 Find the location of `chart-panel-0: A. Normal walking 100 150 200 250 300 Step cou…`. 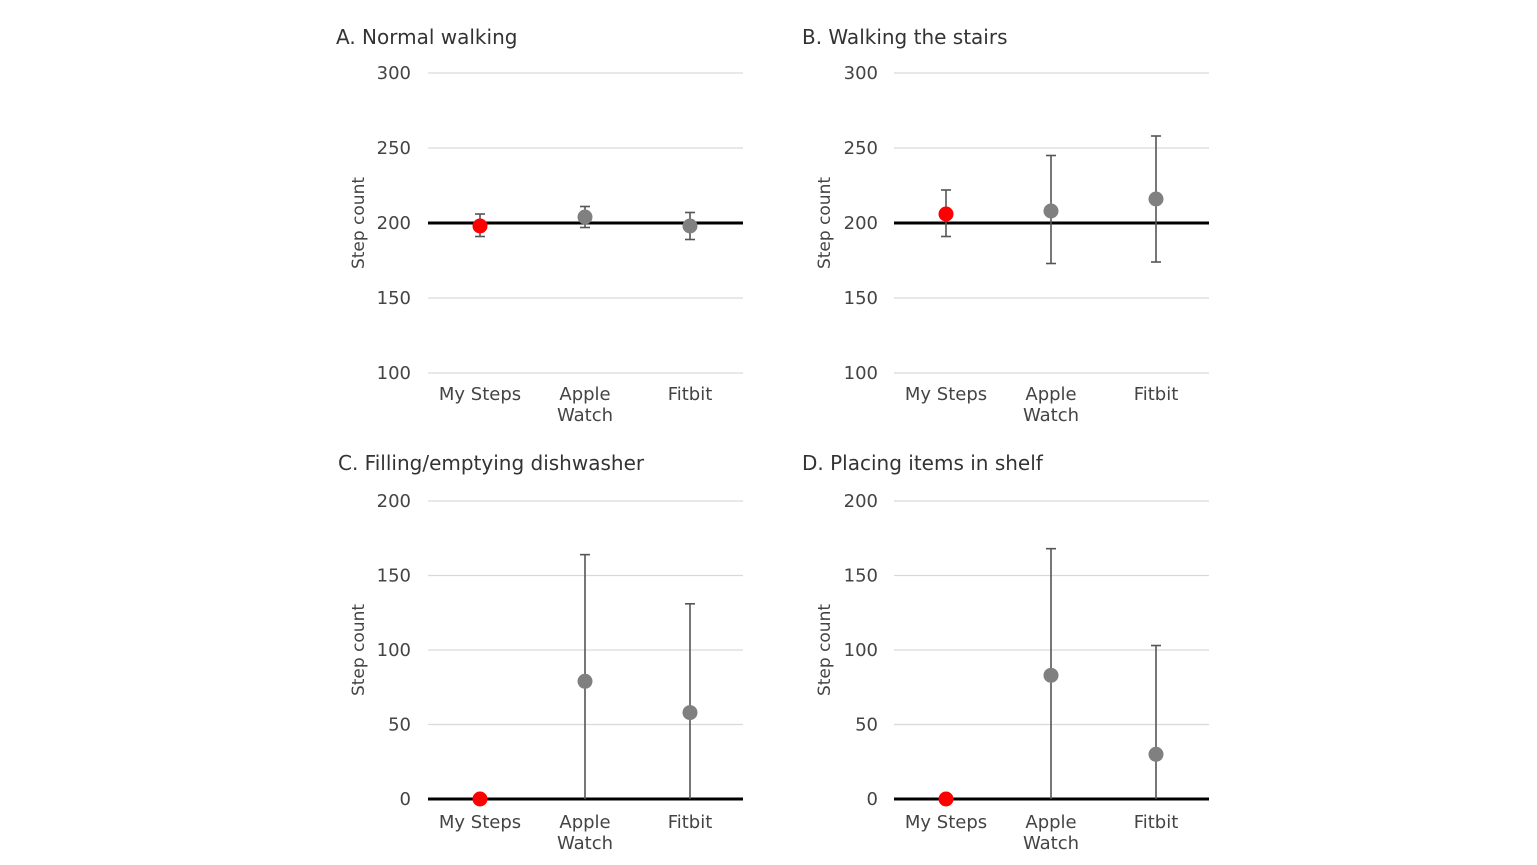

chart-panel-0: A. Normal walking 100 150 200 250 300 Step cou… is located at coordinates (539, 225).